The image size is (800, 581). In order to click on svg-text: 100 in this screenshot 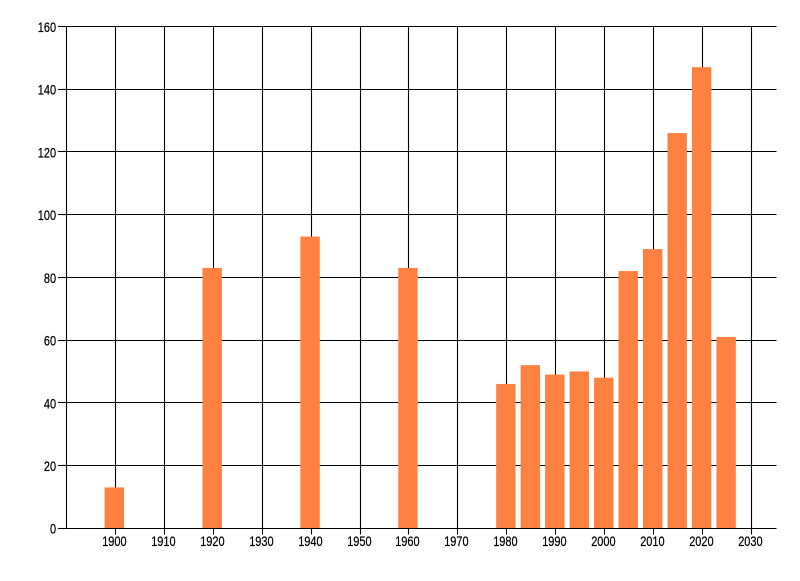, I will do `click(47, 215)`.